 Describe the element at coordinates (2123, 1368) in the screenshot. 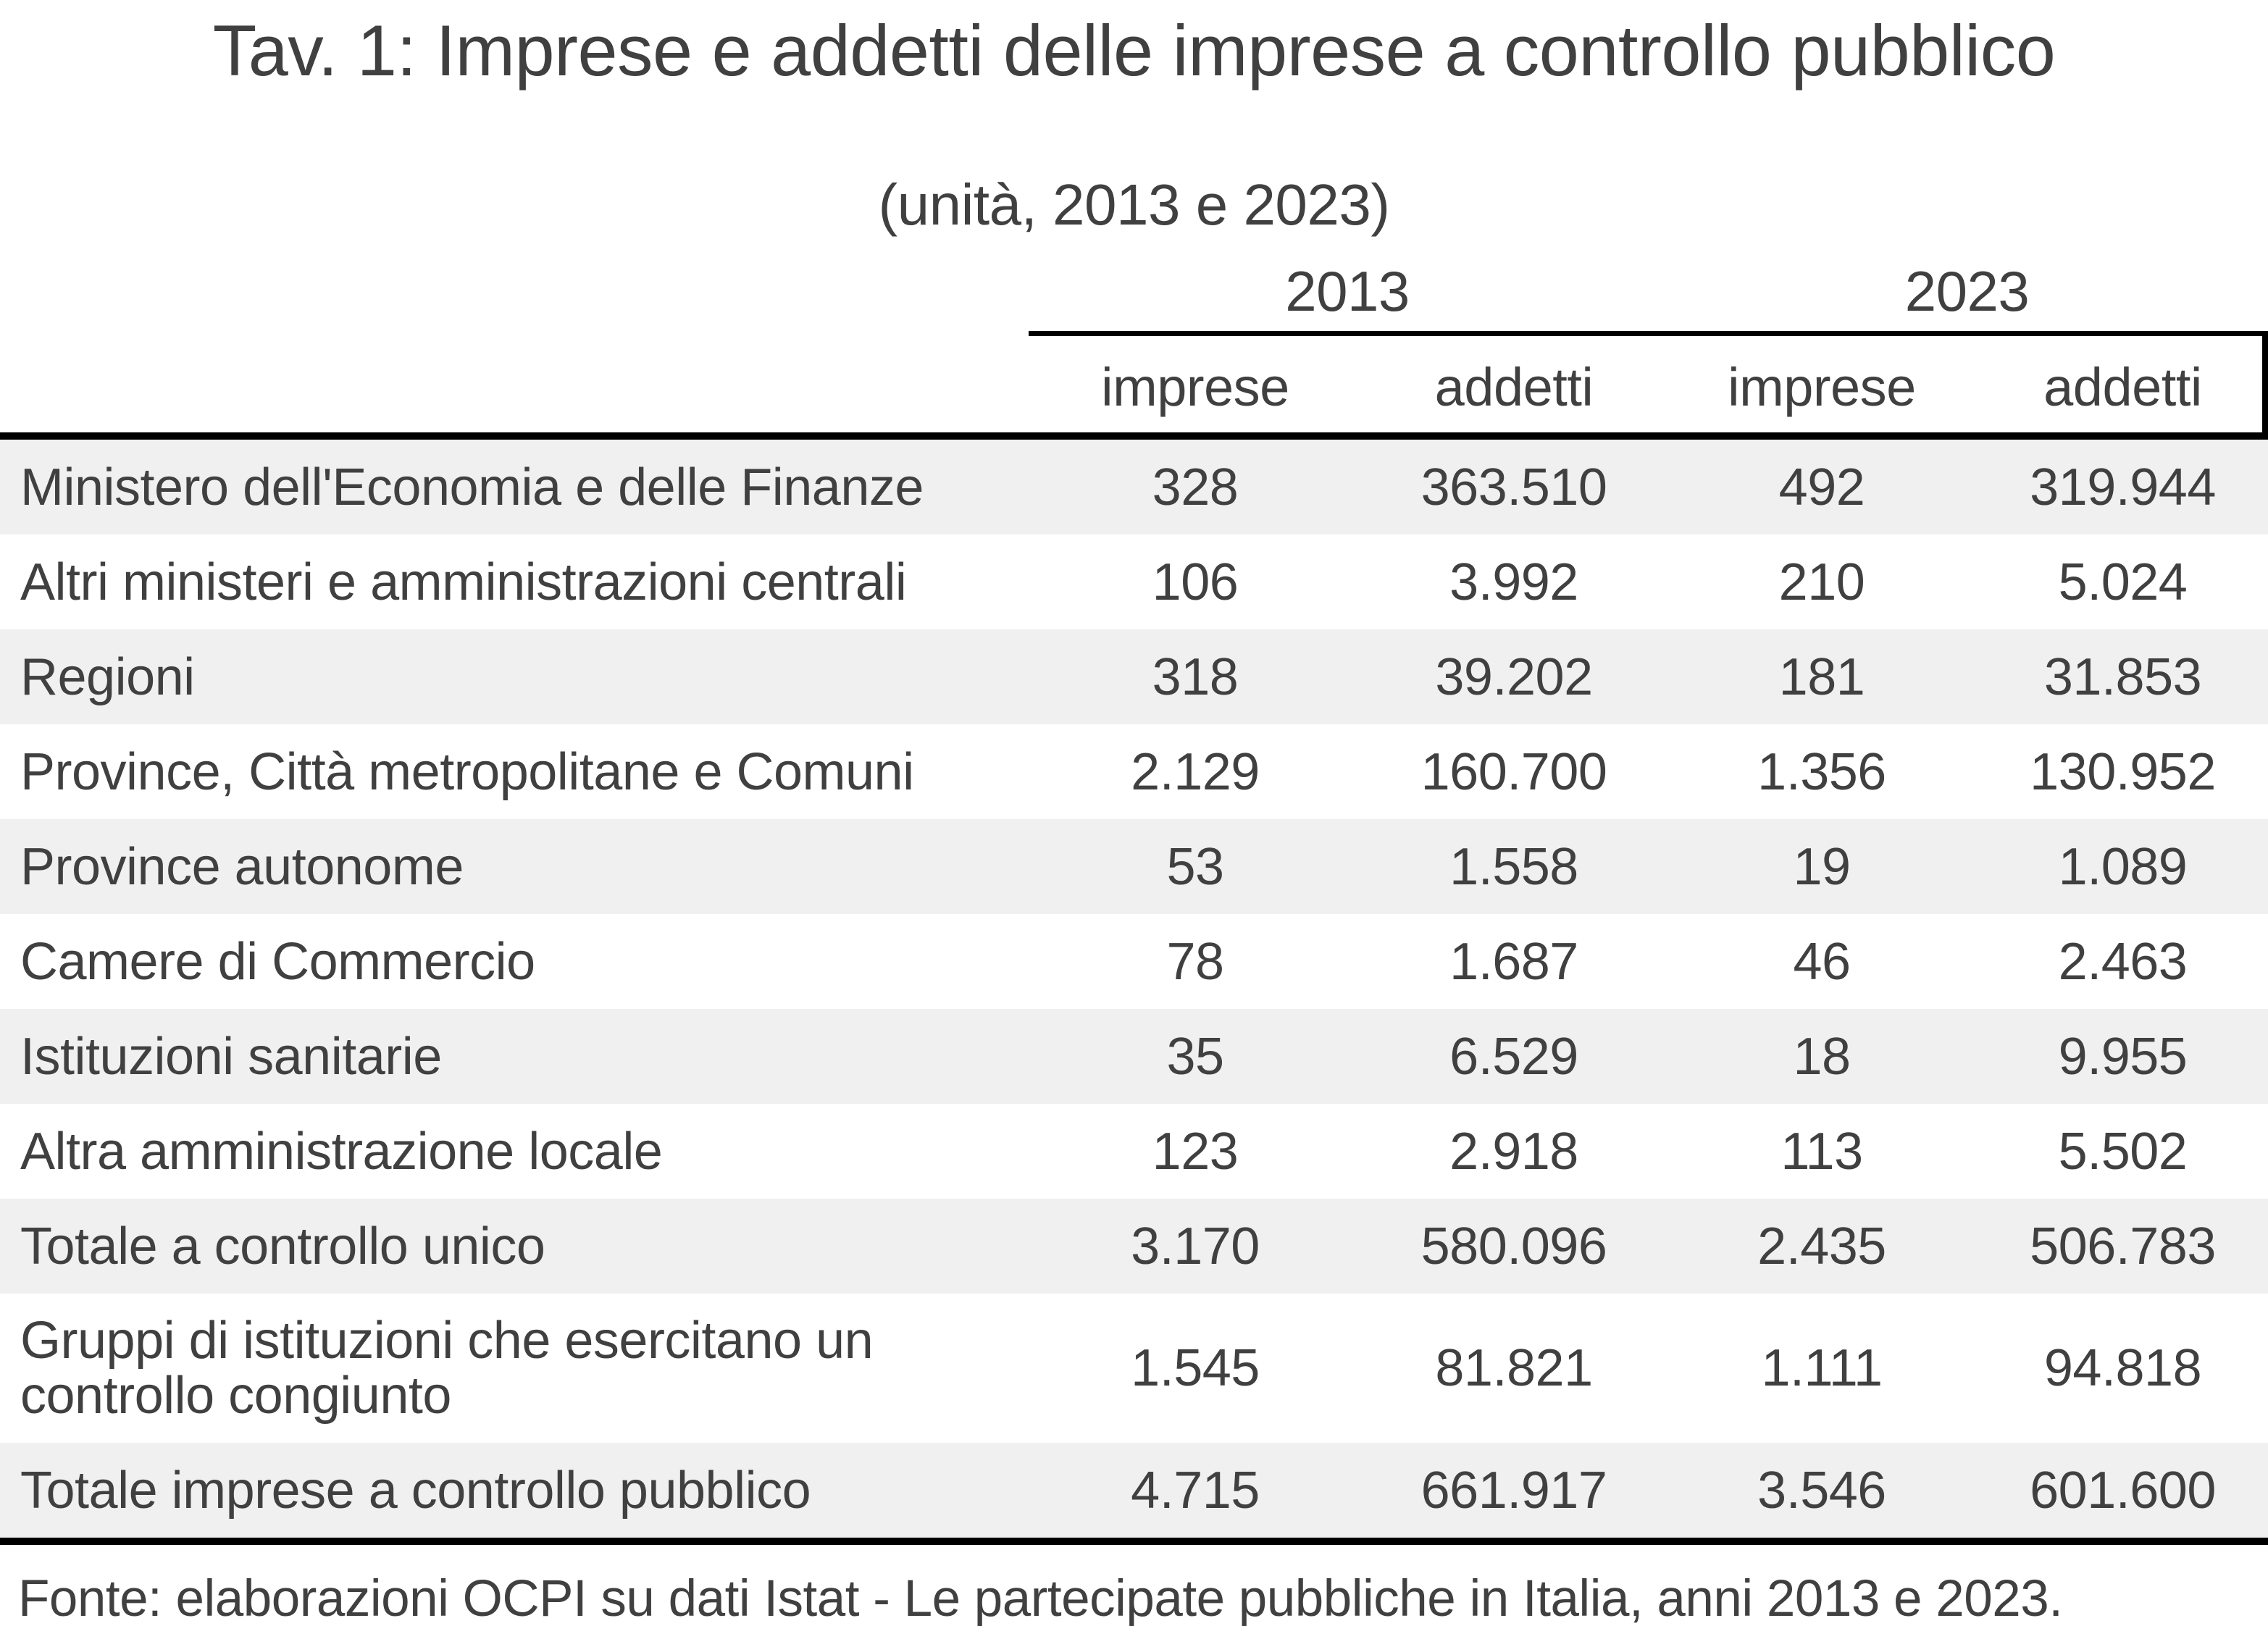

I see `cell-value: 94.818` at that location.